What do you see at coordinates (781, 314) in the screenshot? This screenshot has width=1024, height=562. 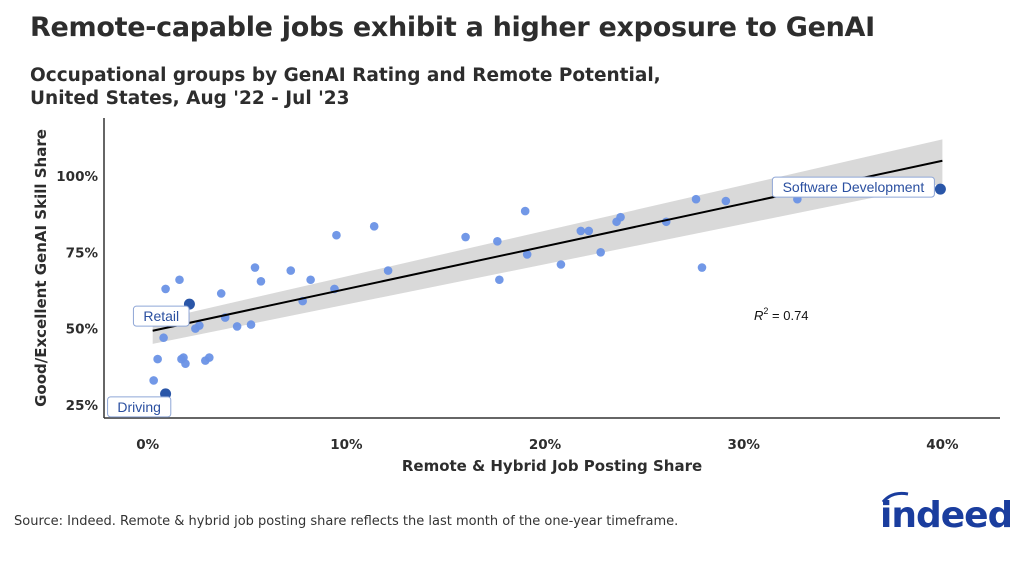 I see `r-squared-annotation: R2 = 0.74` at bounding box center [781, 314].